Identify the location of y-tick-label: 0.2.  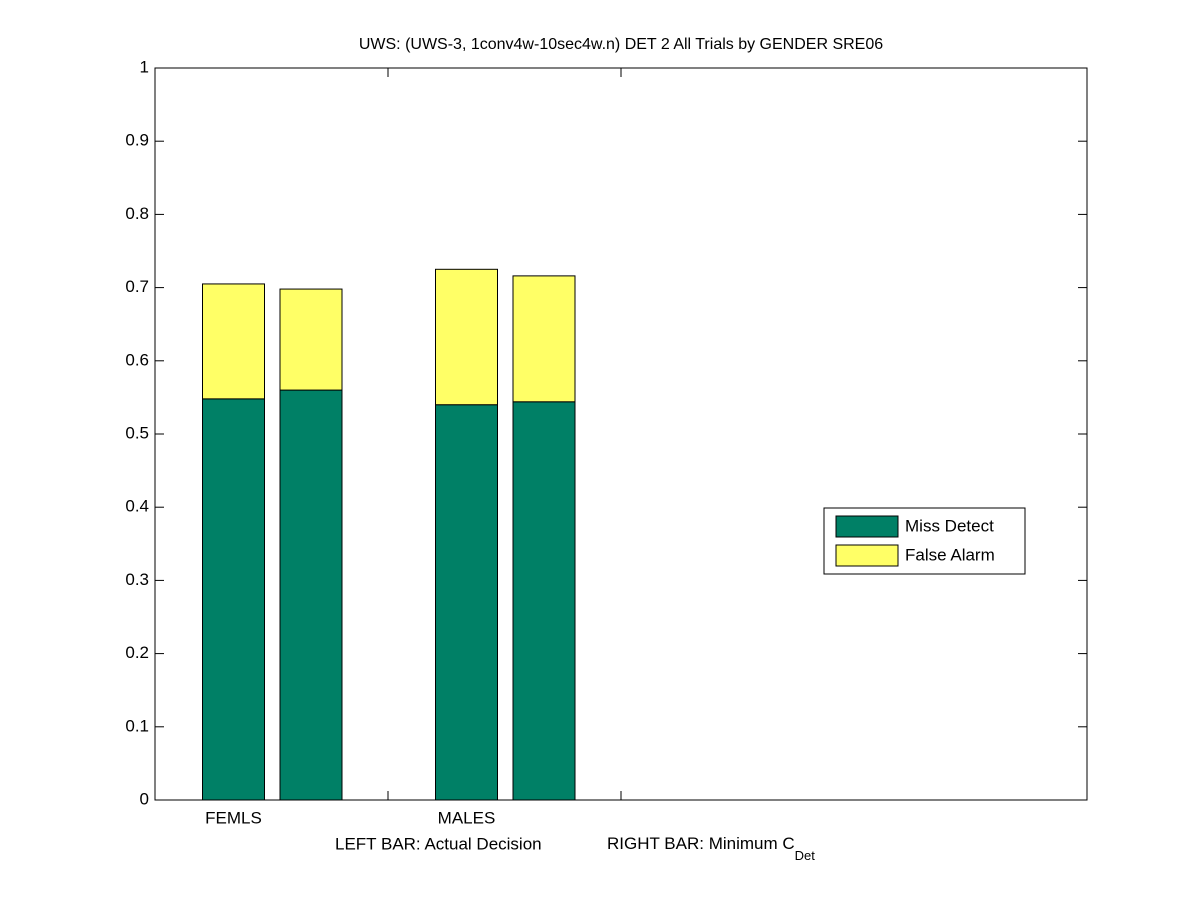
(137, 652).